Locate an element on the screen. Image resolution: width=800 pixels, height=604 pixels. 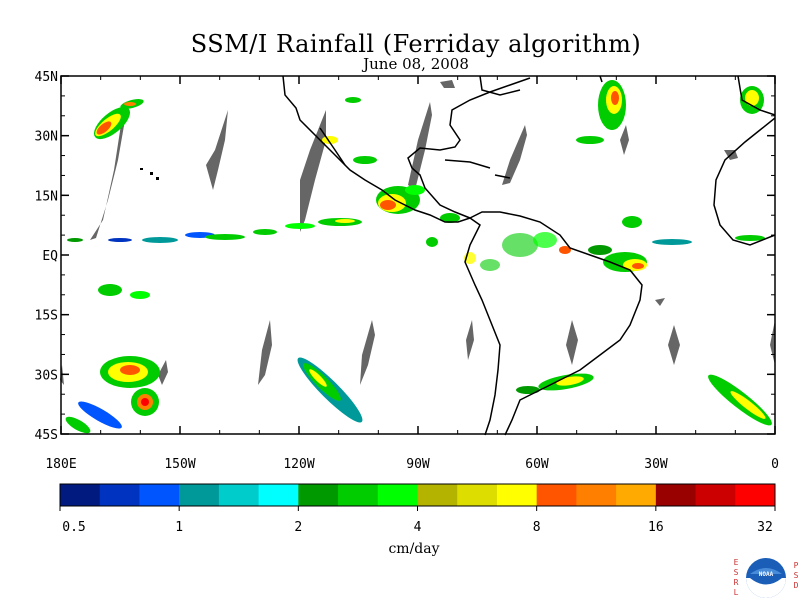
coastline-canada is located at coordinates (500, 85).